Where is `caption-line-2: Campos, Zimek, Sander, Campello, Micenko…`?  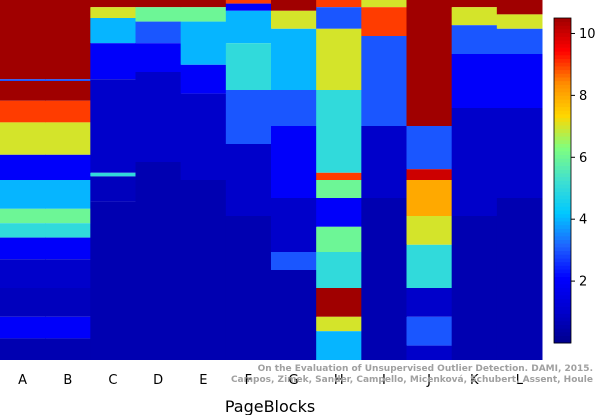 caption-line-2: Campos, Zimek, Sander, Campello, Micenko… is located at coordinates (411, 380).